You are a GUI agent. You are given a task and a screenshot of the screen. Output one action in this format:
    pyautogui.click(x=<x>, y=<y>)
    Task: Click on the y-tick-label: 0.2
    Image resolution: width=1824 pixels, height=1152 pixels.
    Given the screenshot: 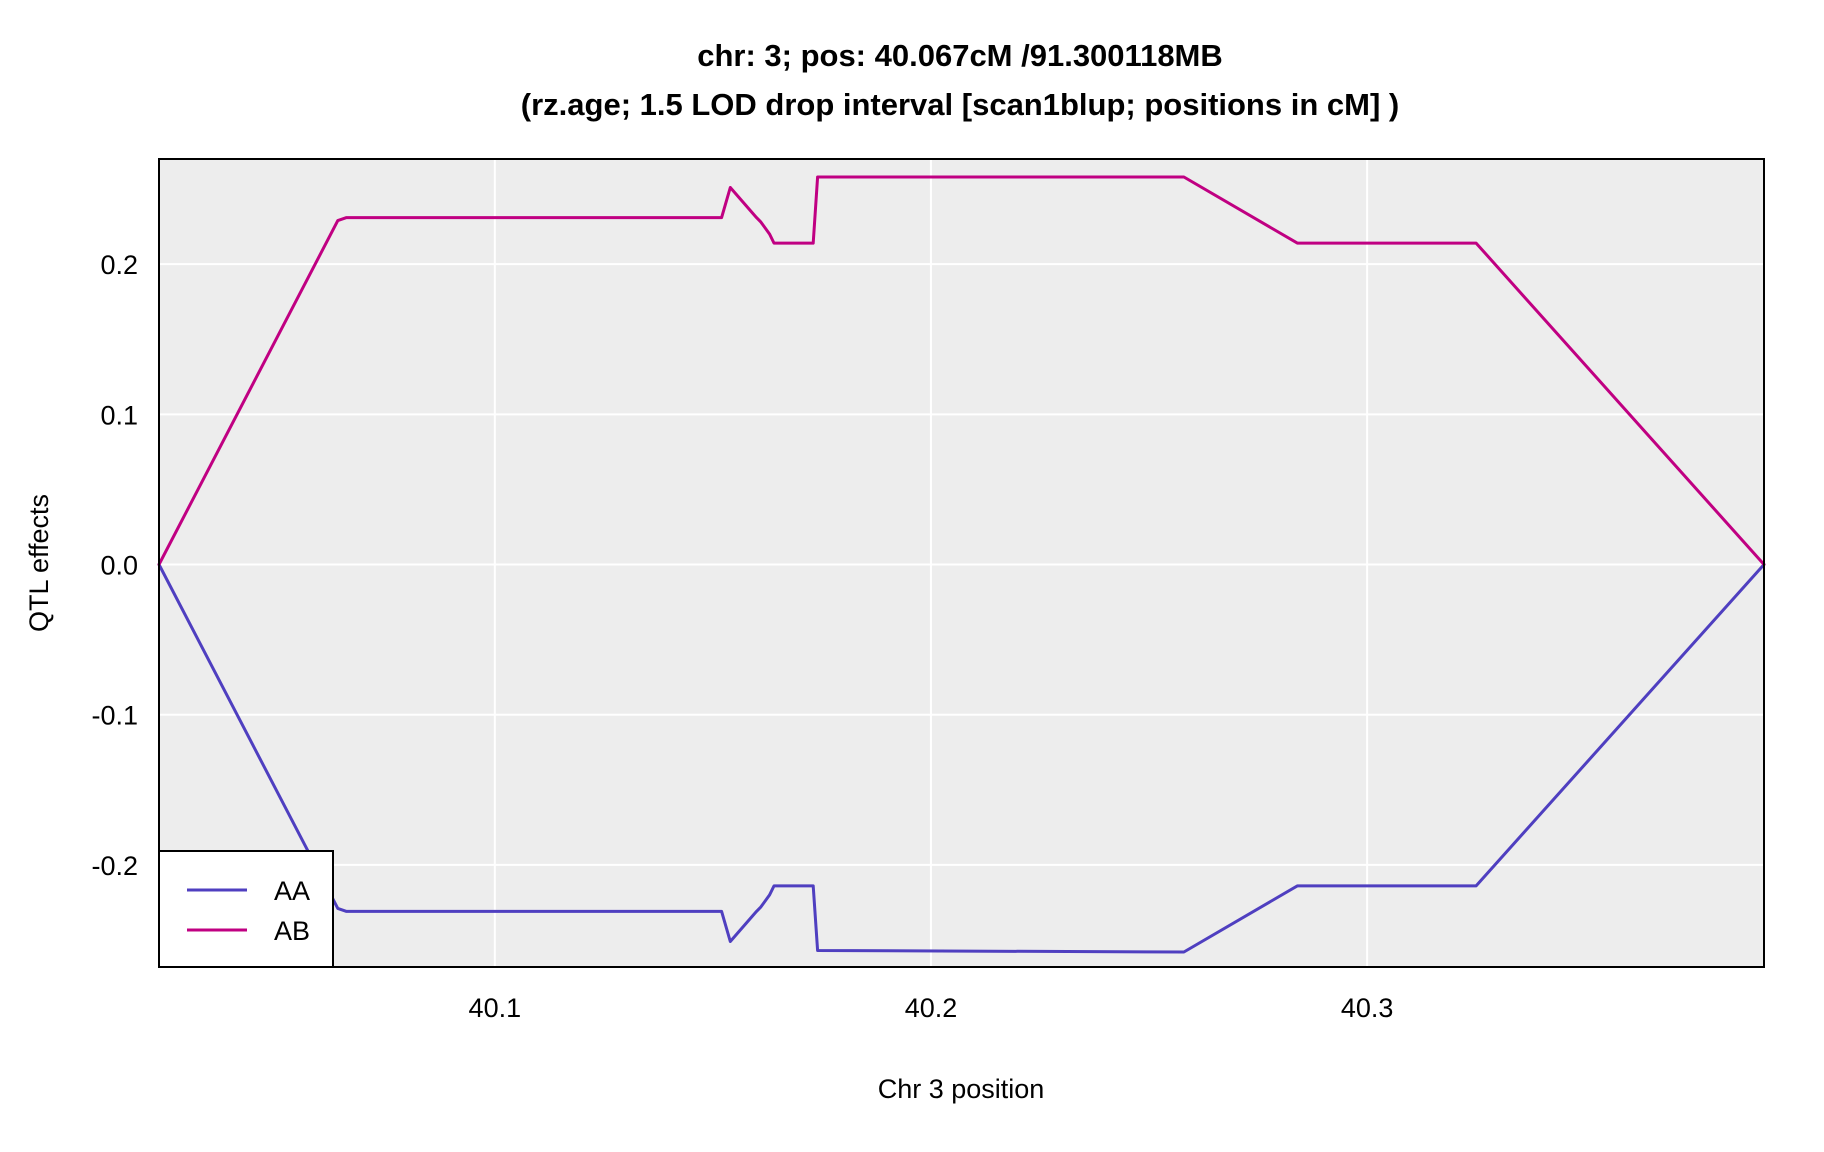 What is the action you would take?
    pyautogui.click(x=119, y=265)
    